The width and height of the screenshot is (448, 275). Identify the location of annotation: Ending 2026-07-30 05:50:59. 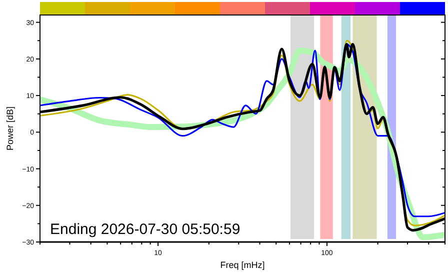
(145, 229).